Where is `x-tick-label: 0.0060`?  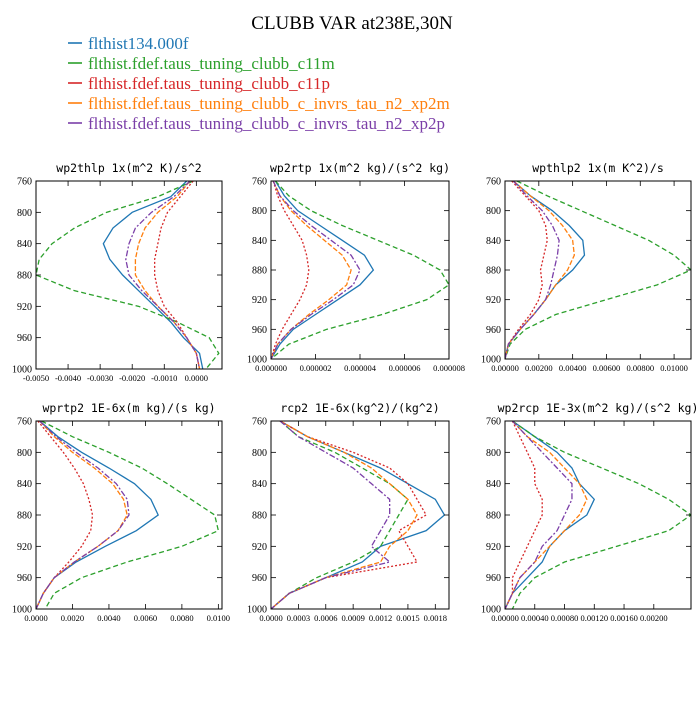
x-tick-label: 0.0060 is located at coordinates (145, 618).